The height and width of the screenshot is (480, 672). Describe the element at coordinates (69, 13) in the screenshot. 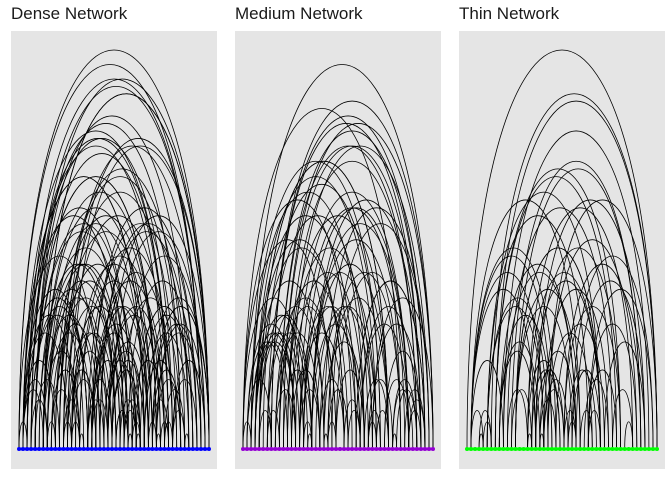

I see `panel-title: Dense Network` at that location.